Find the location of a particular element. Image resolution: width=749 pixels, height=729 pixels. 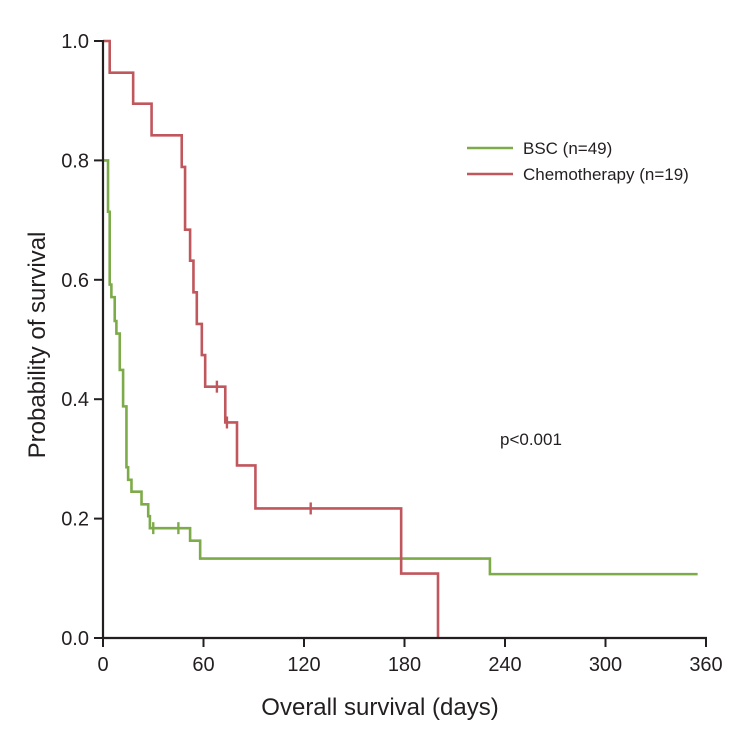

x-tick-label-2: 120 is located at coordinates (303, 665).